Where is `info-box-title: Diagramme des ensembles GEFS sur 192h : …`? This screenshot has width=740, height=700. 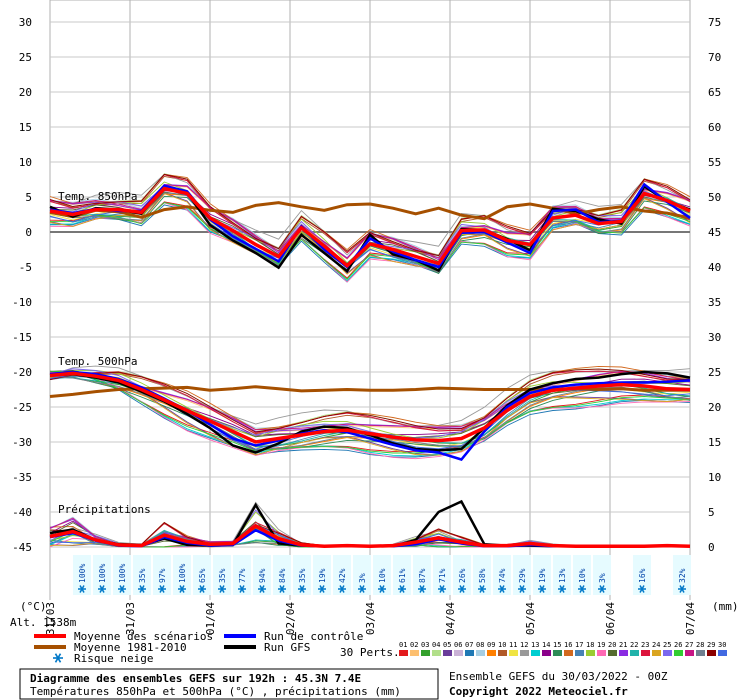
info-box-title: Diagramme des ensembles GEFS sur 192h : … is located at coordinates (195, 678).